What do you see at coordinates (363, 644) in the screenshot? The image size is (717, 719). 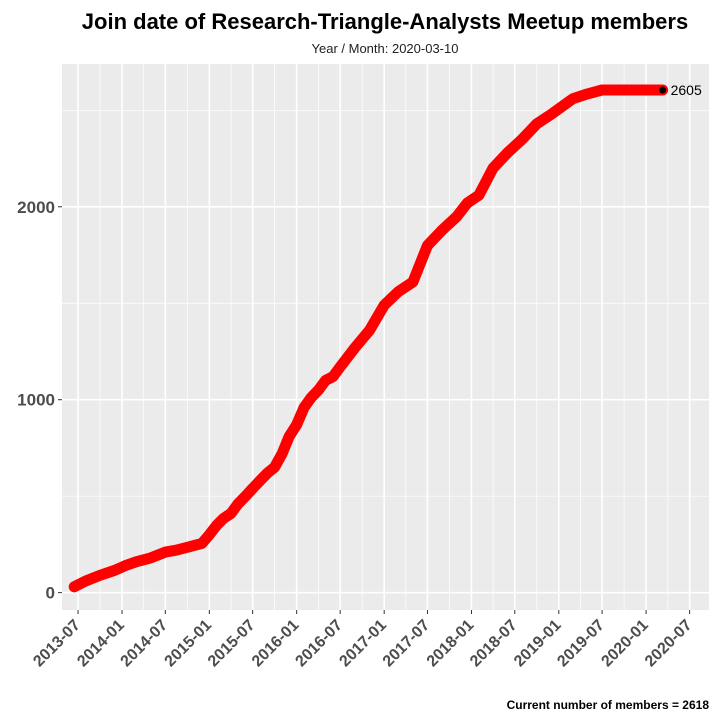 I see `x-tick-label: 2017-01` at bounding box center [363, 644].